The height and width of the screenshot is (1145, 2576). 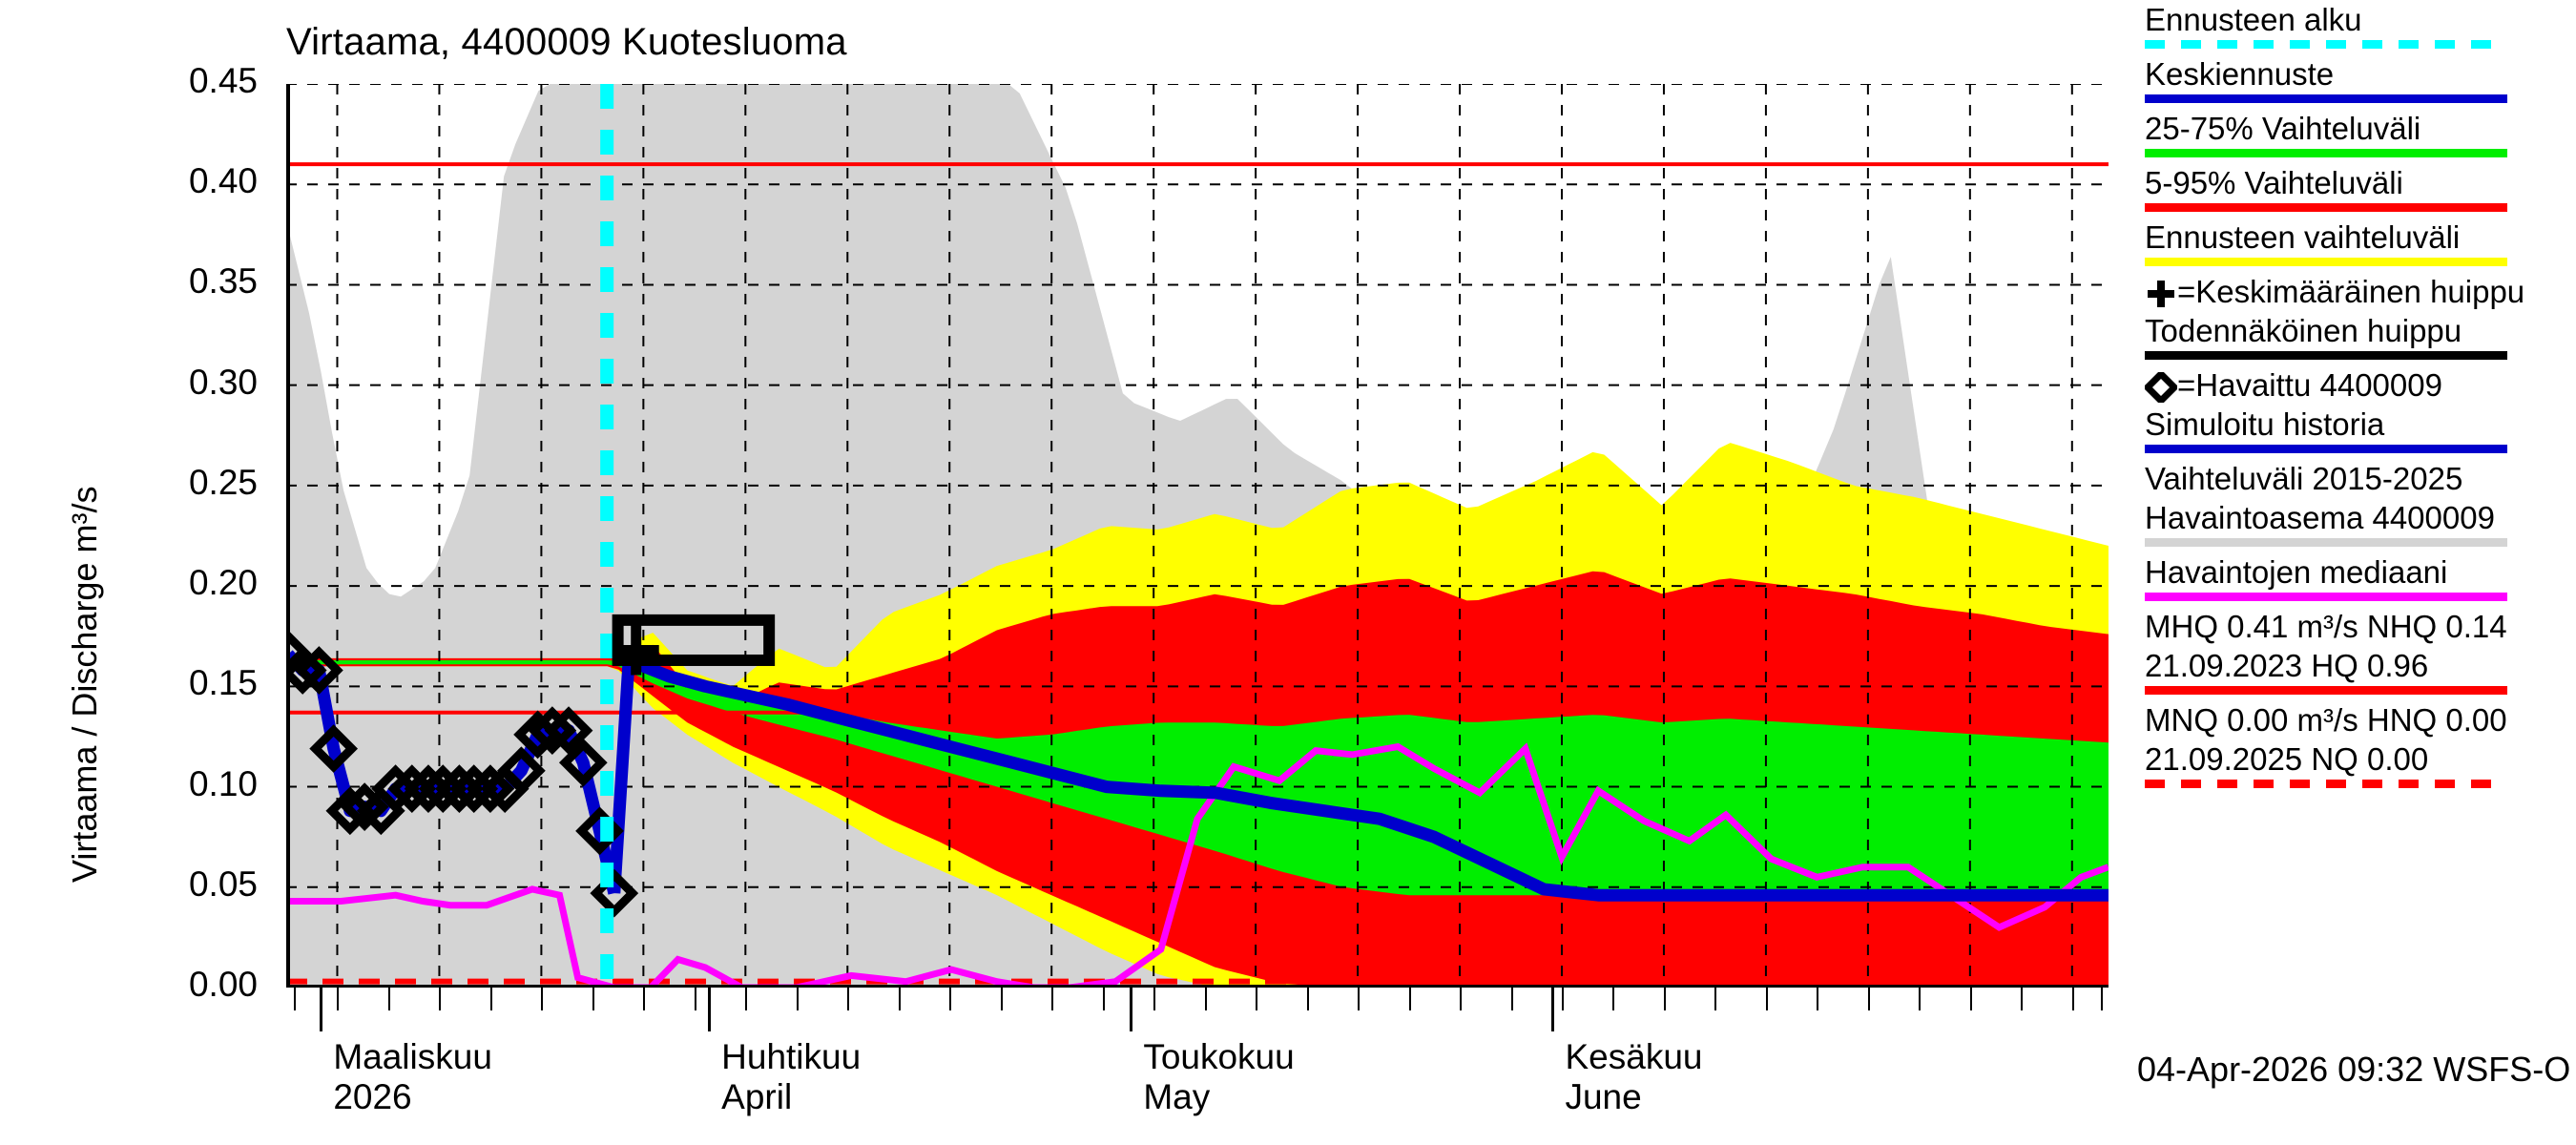 I want to click on legend-label-text: =Keskimääräinen huippu, so click(x=2351, y=291).